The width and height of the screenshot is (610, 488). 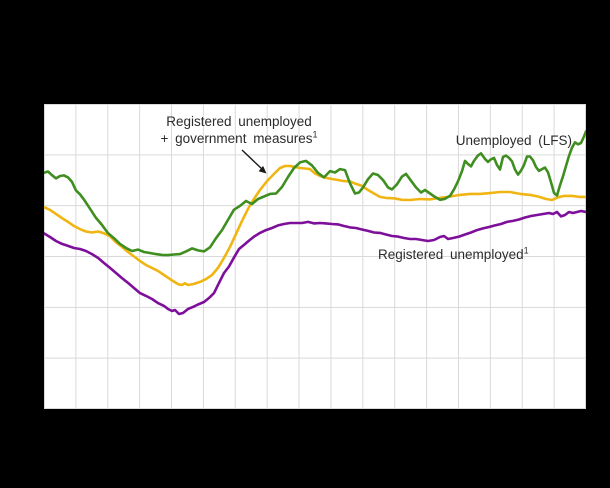 I want to click on annotation-combined-line1: Registered unemployed, so click(x=239, y=121).